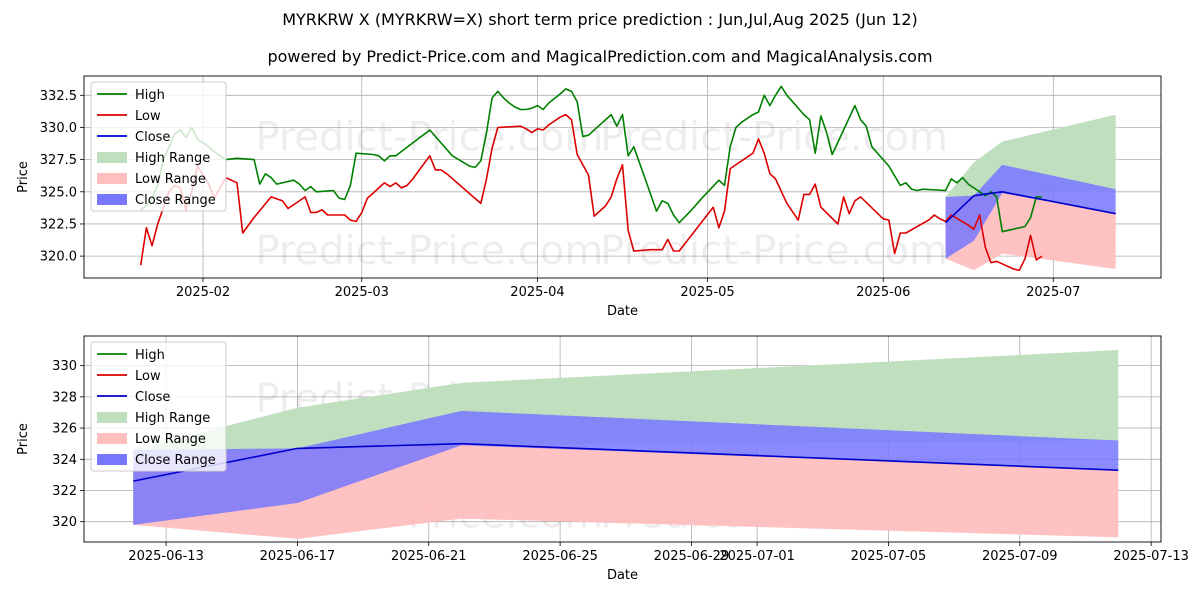  What do you see at coordinates (58, 128) in the screenshot?
I see `y-tick-label: 330.0` at bounding box center [58, 128].